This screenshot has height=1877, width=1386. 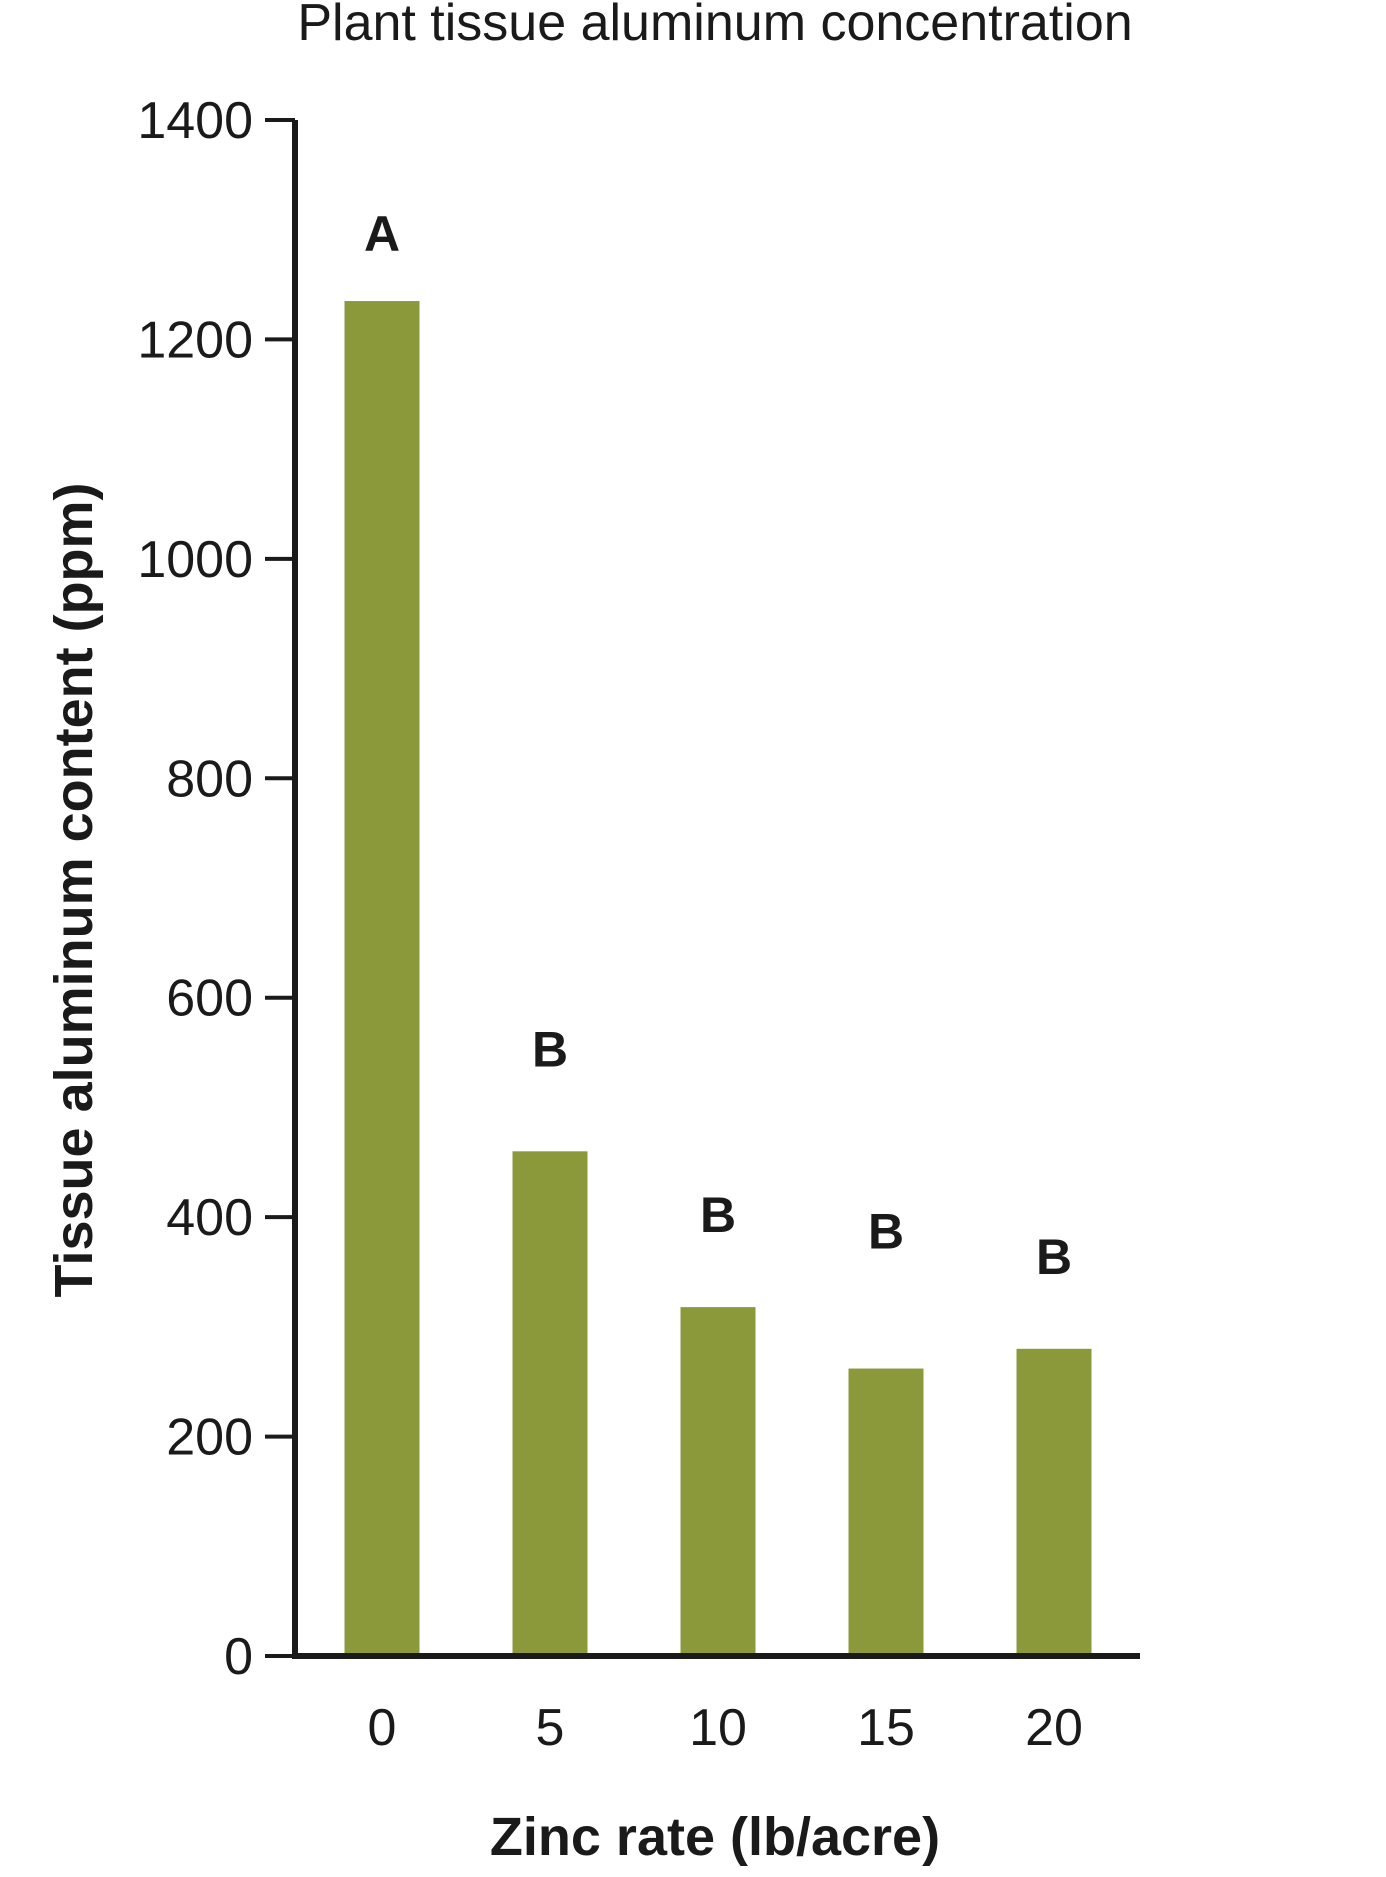 What do you see at coordinates (382, 1728) in the screenshot?
I see `x-tick-label: 0` at bounding box center [382, 1728].